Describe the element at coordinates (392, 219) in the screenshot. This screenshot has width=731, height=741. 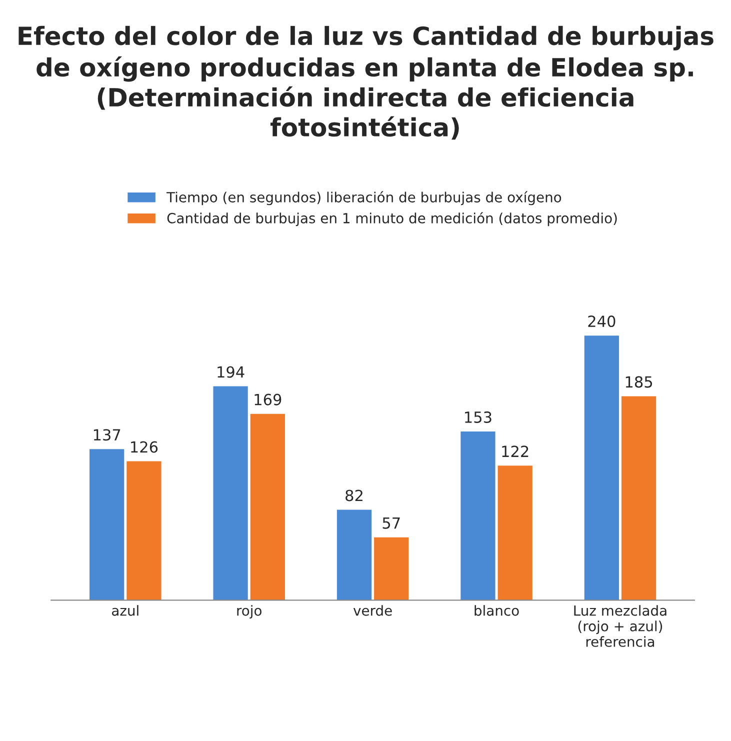
I see `legend-label: Cantidad de burbujas en 1 minuto de medición (datos promedio)` at that location.